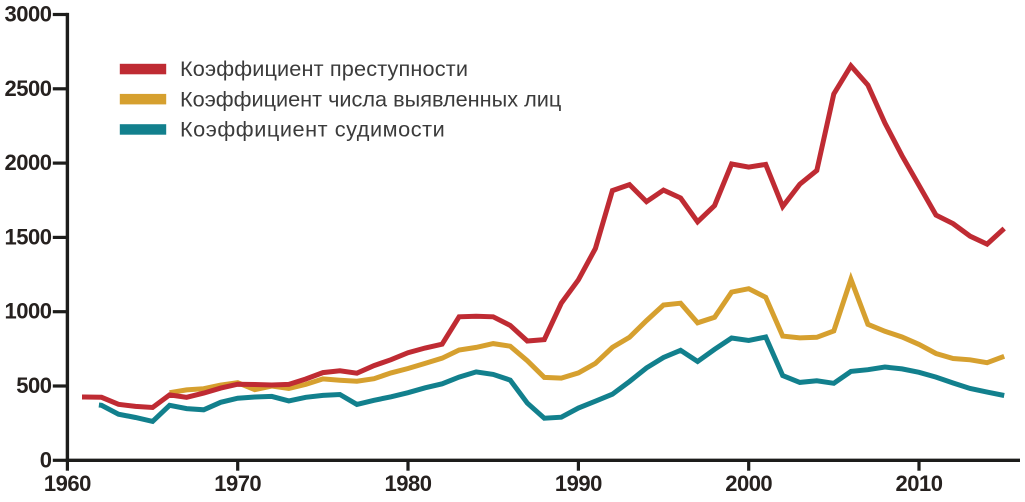  I want to click on svg-text: Коэффициент преступности, so click(324, 68).